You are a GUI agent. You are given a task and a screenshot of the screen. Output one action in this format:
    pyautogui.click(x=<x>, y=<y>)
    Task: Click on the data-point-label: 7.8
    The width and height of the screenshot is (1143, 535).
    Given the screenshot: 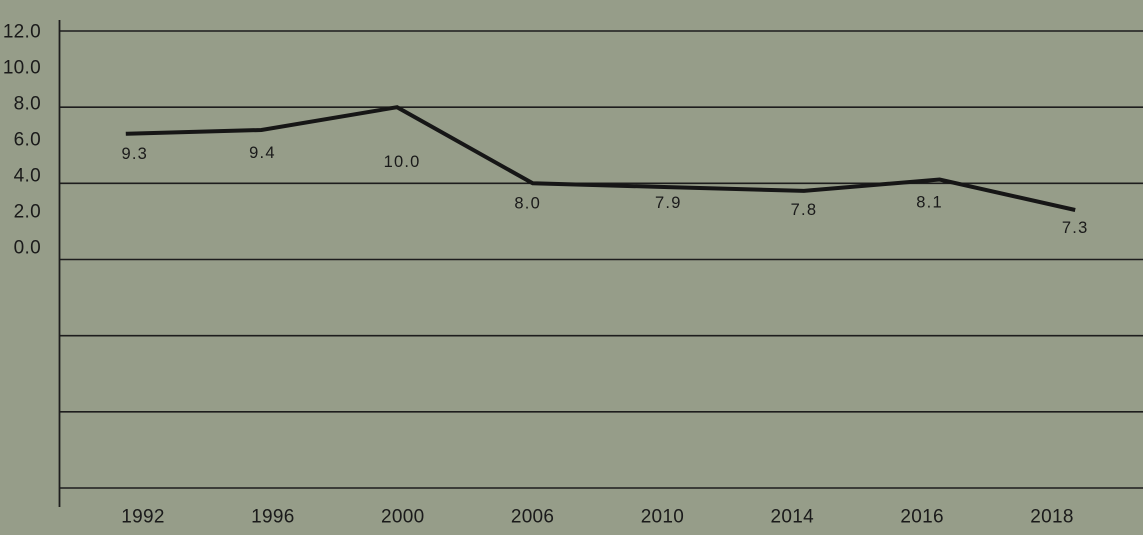 What is the action you would take?
    pyautogui.click(x=804, y=210)
    